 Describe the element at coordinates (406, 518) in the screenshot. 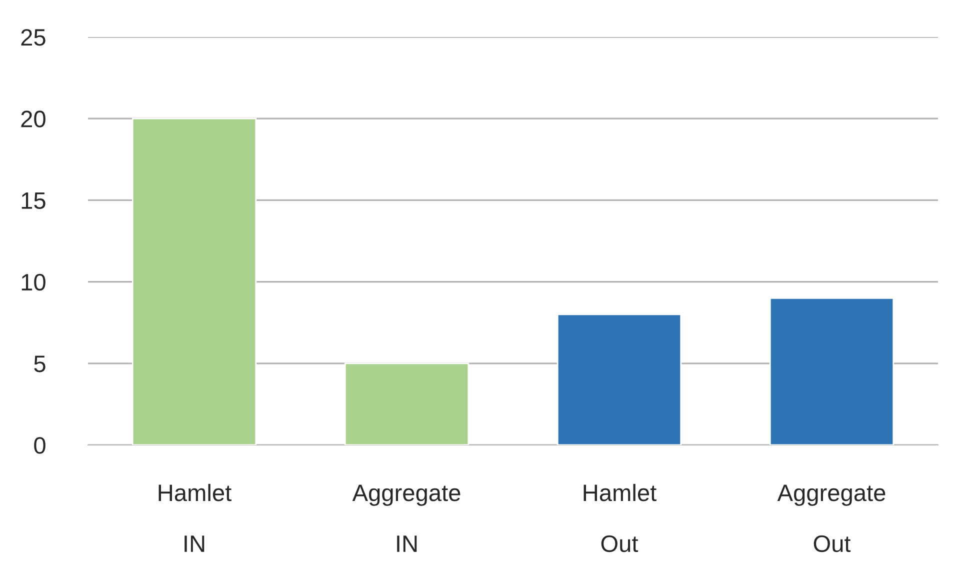

I see `category-label: Aggregate IN` at that location.